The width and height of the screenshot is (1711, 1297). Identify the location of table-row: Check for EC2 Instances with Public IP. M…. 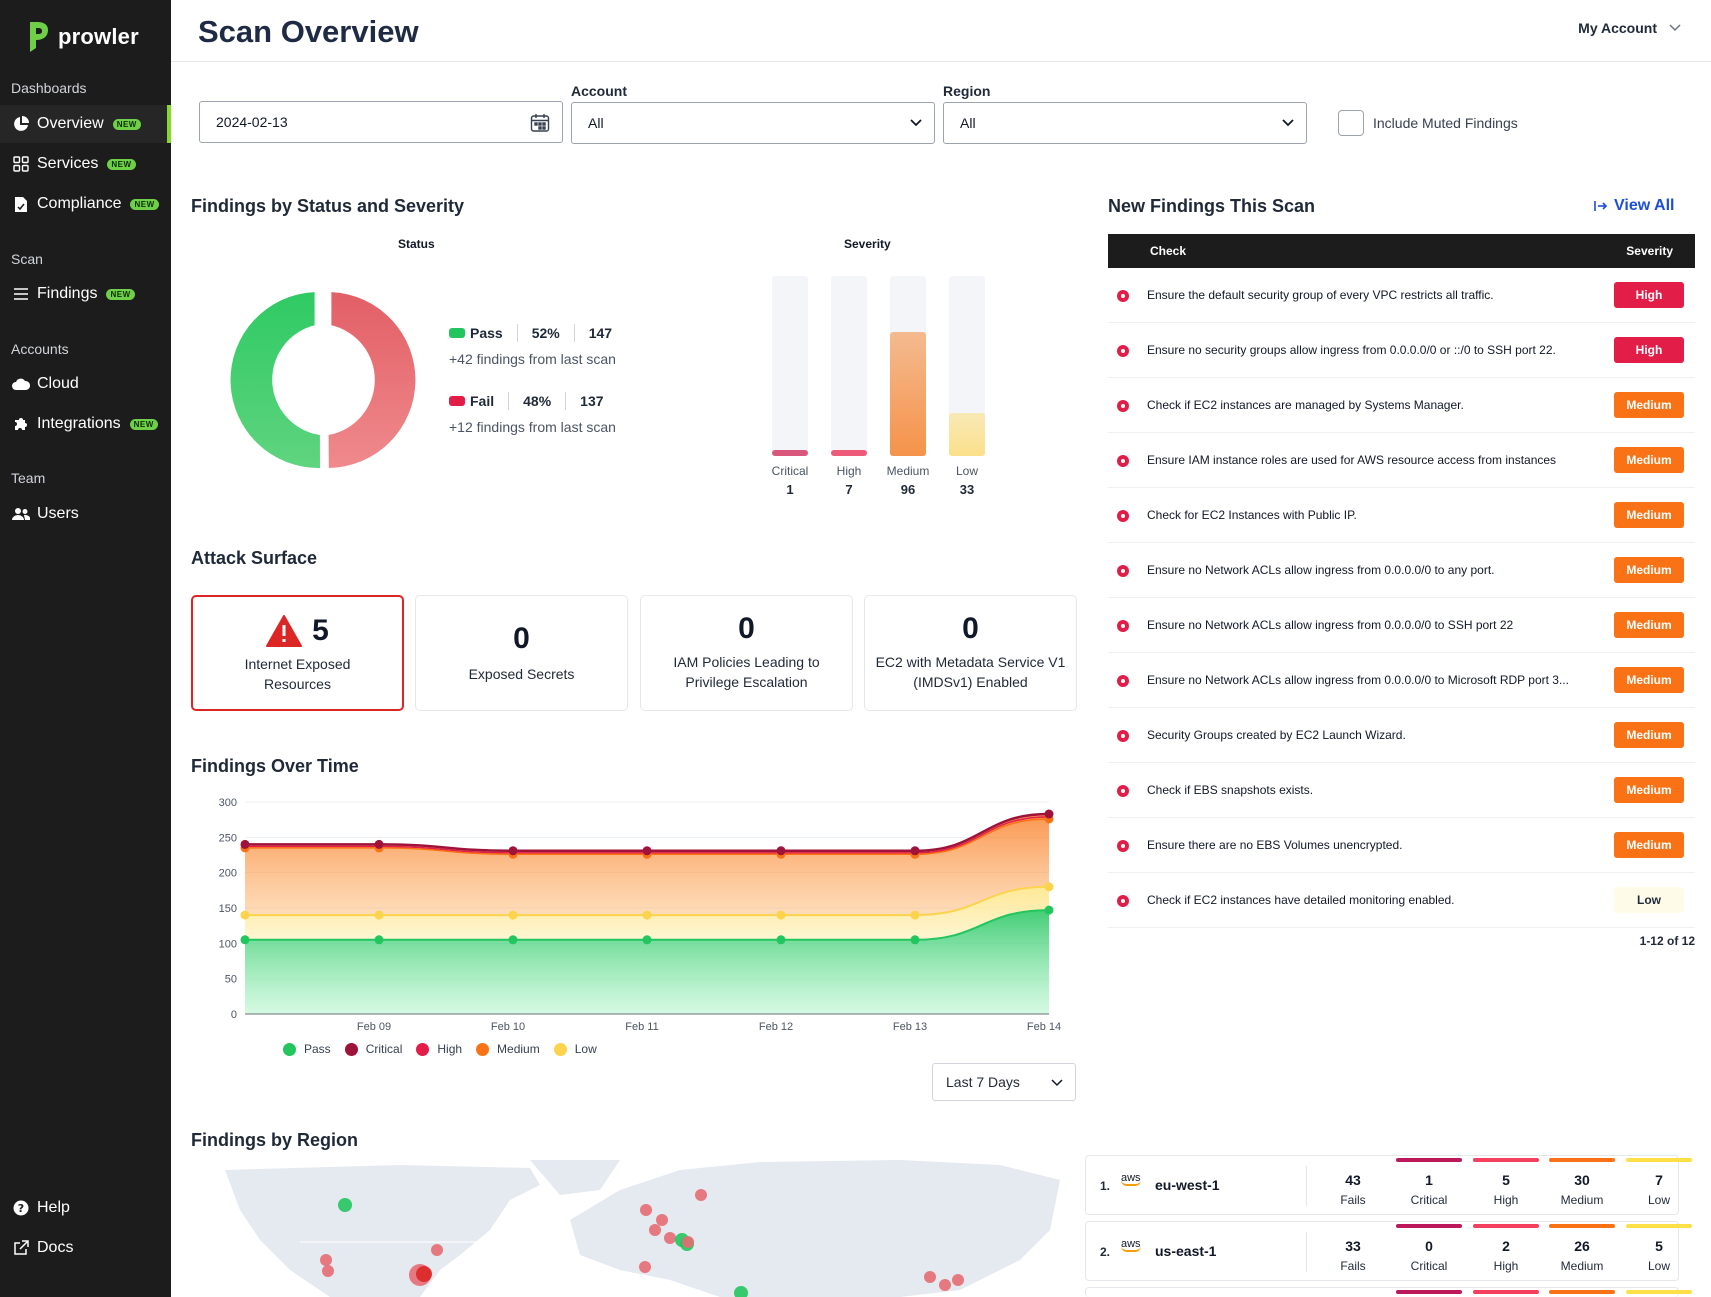
(1401, 515).